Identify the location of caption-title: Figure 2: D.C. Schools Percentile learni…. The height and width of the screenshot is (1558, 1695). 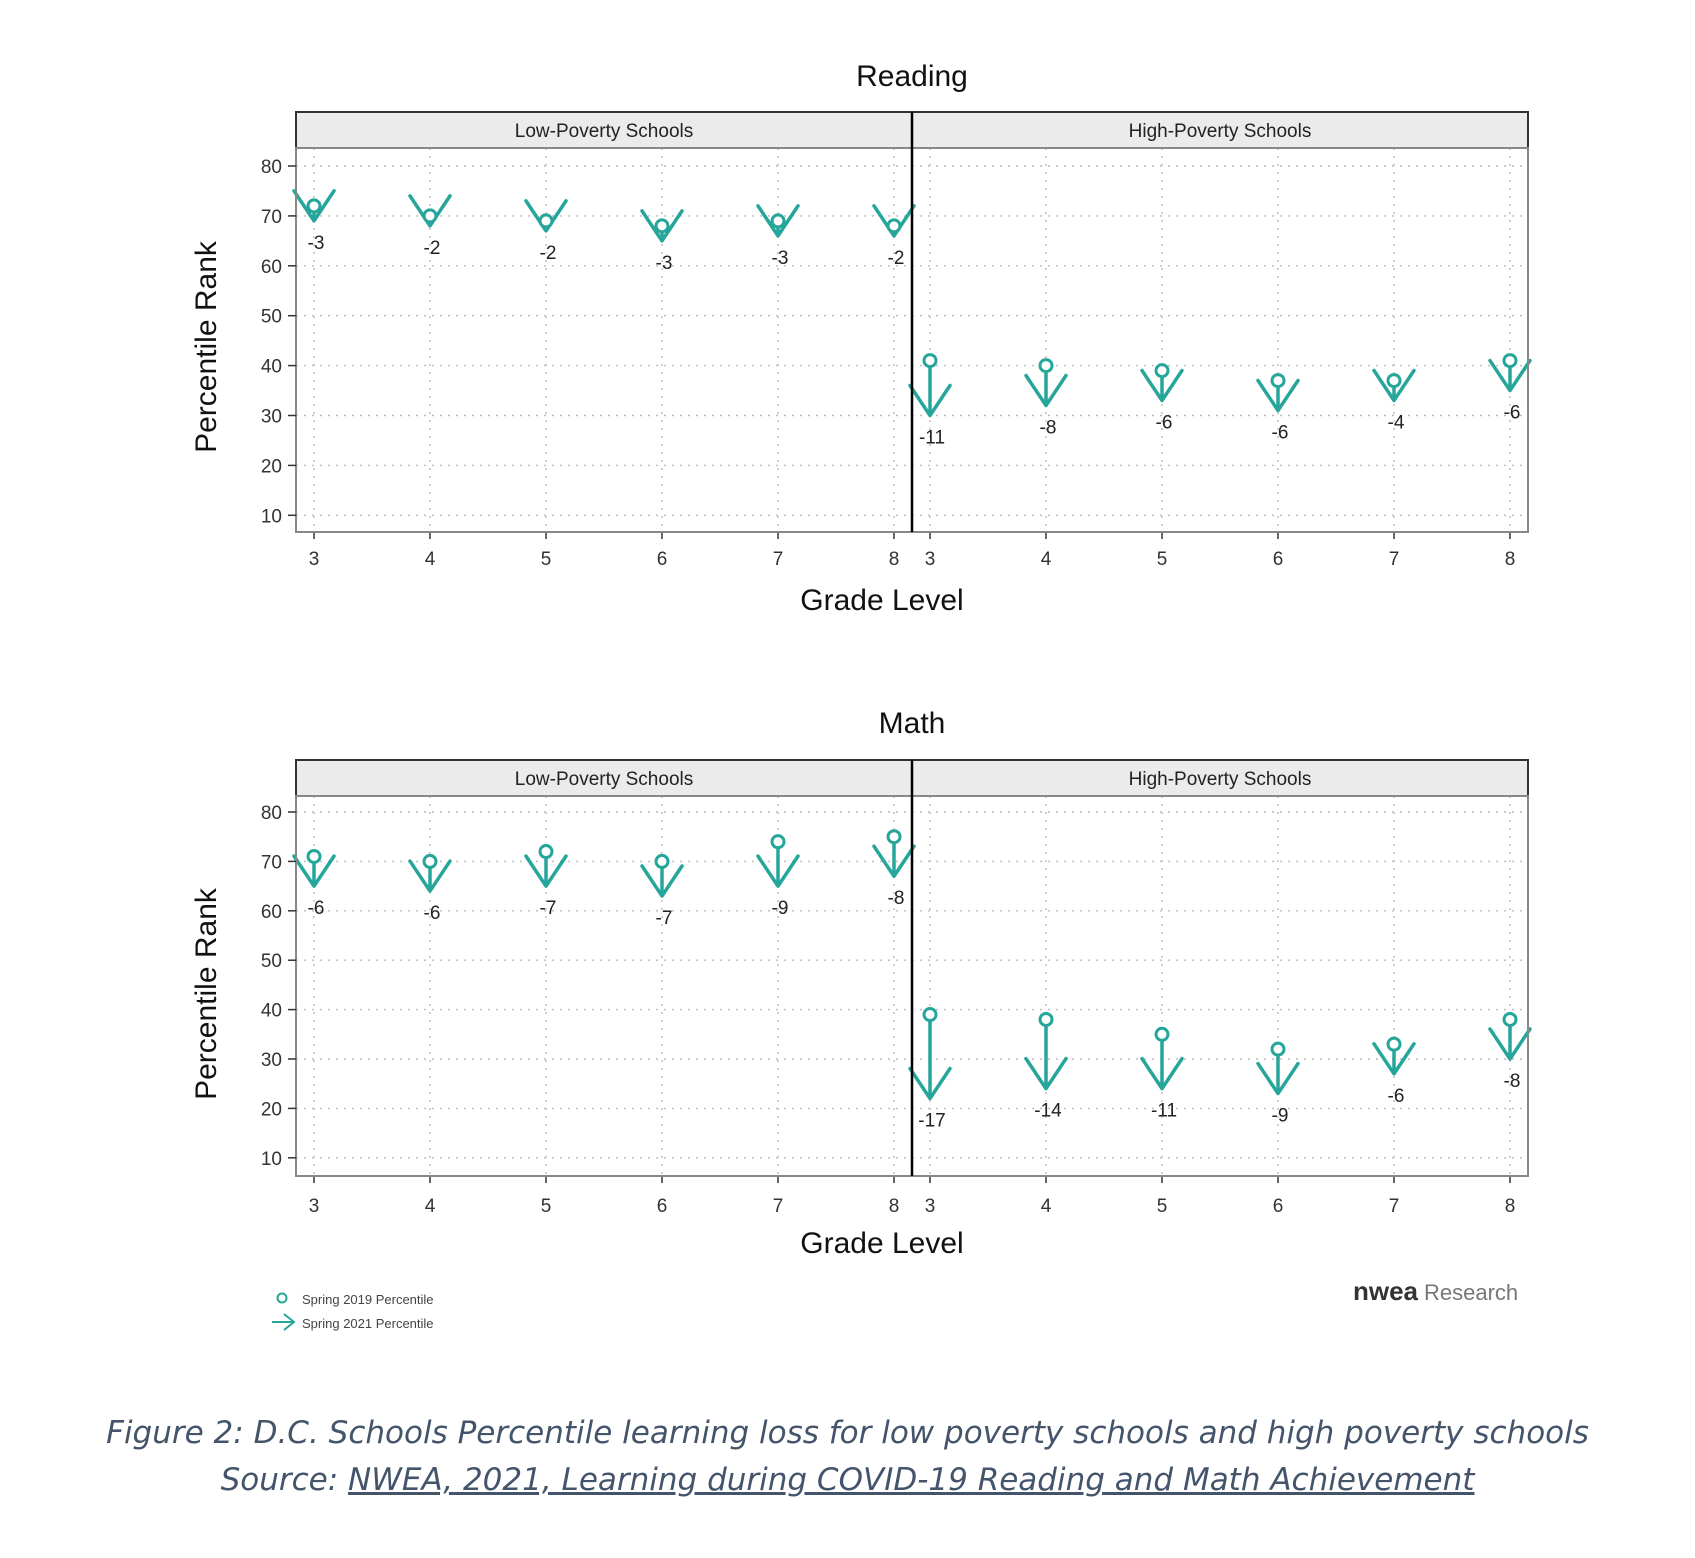
(847, 1433).